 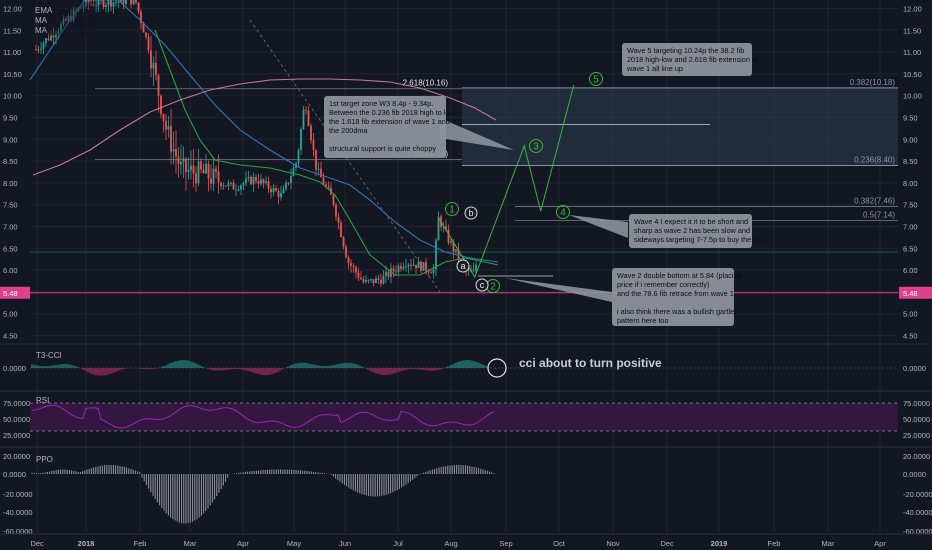 What do you see at coordinates (506, 182) in the screenshot?
I see `wave-path` at bounding box center [506, 182].